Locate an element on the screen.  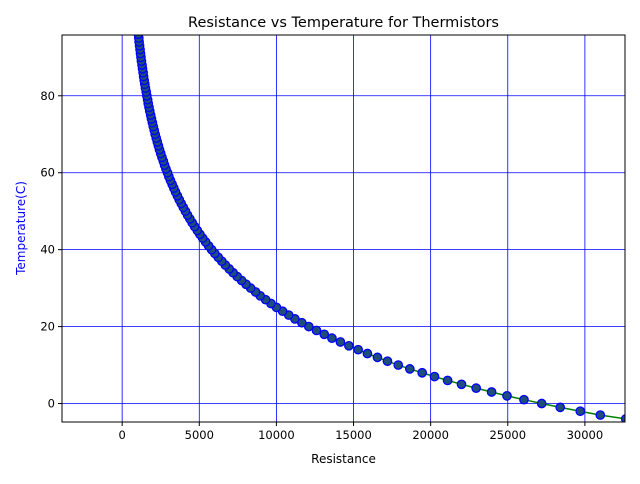
y-tick-label: 0 is located at coordinates (51, 404).